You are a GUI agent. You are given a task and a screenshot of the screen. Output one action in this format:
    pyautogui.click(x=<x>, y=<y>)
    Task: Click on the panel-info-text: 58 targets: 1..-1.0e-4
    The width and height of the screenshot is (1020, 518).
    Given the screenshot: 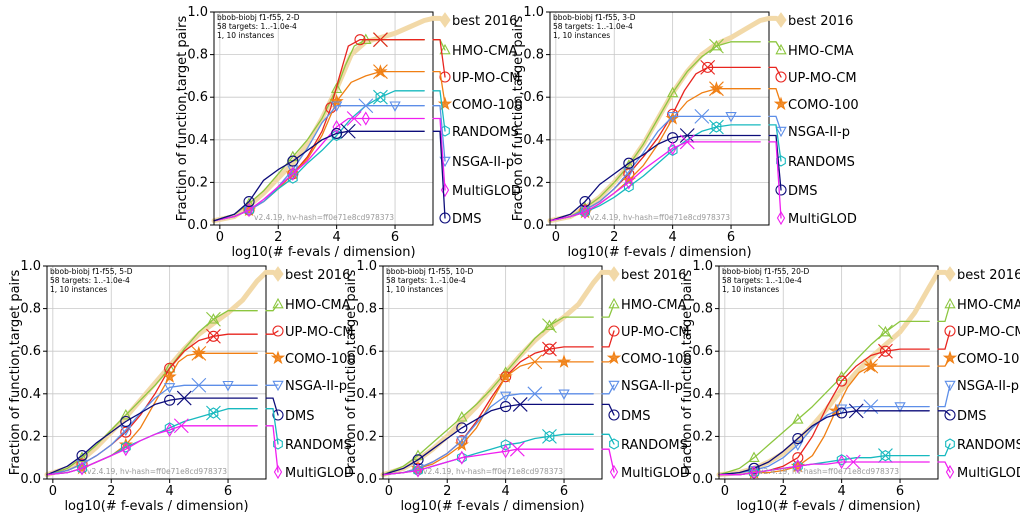 What is the action you would take?
    pyautogui.click(x=762, y=280)
    